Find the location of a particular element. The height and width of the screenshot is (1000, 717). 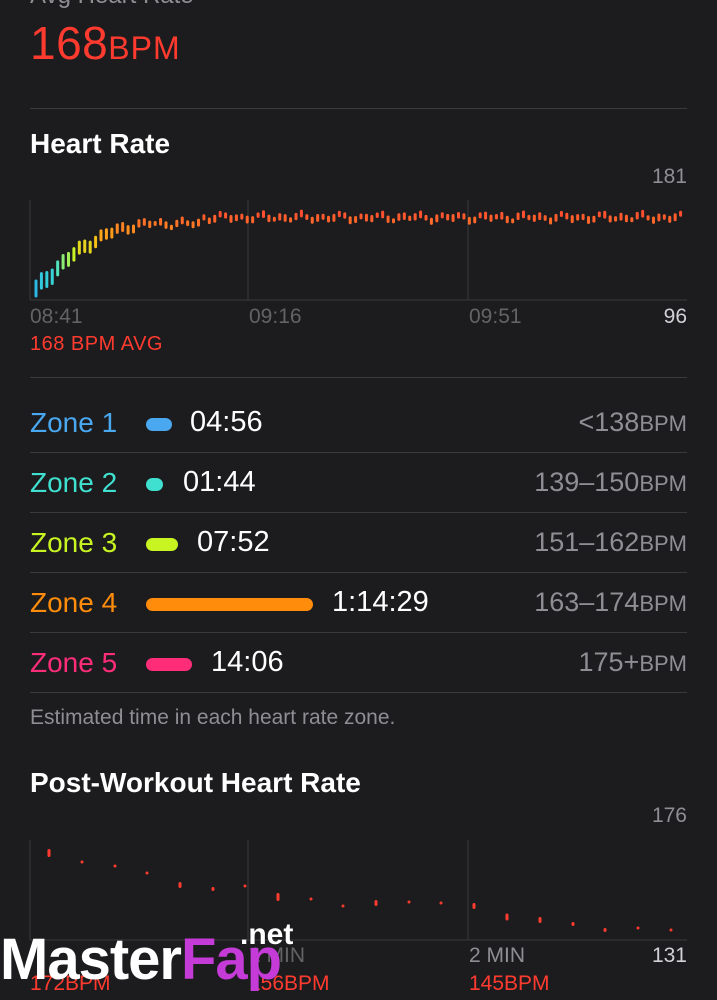

post-workout-min-label: 131 is located at coordinates (669, 956).